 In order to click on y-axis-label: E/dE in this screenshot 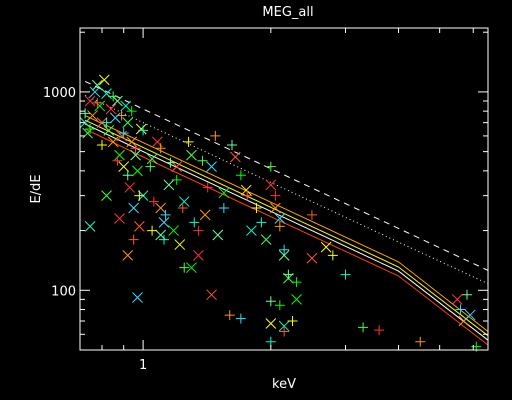, I will do `click(36, 188)`.